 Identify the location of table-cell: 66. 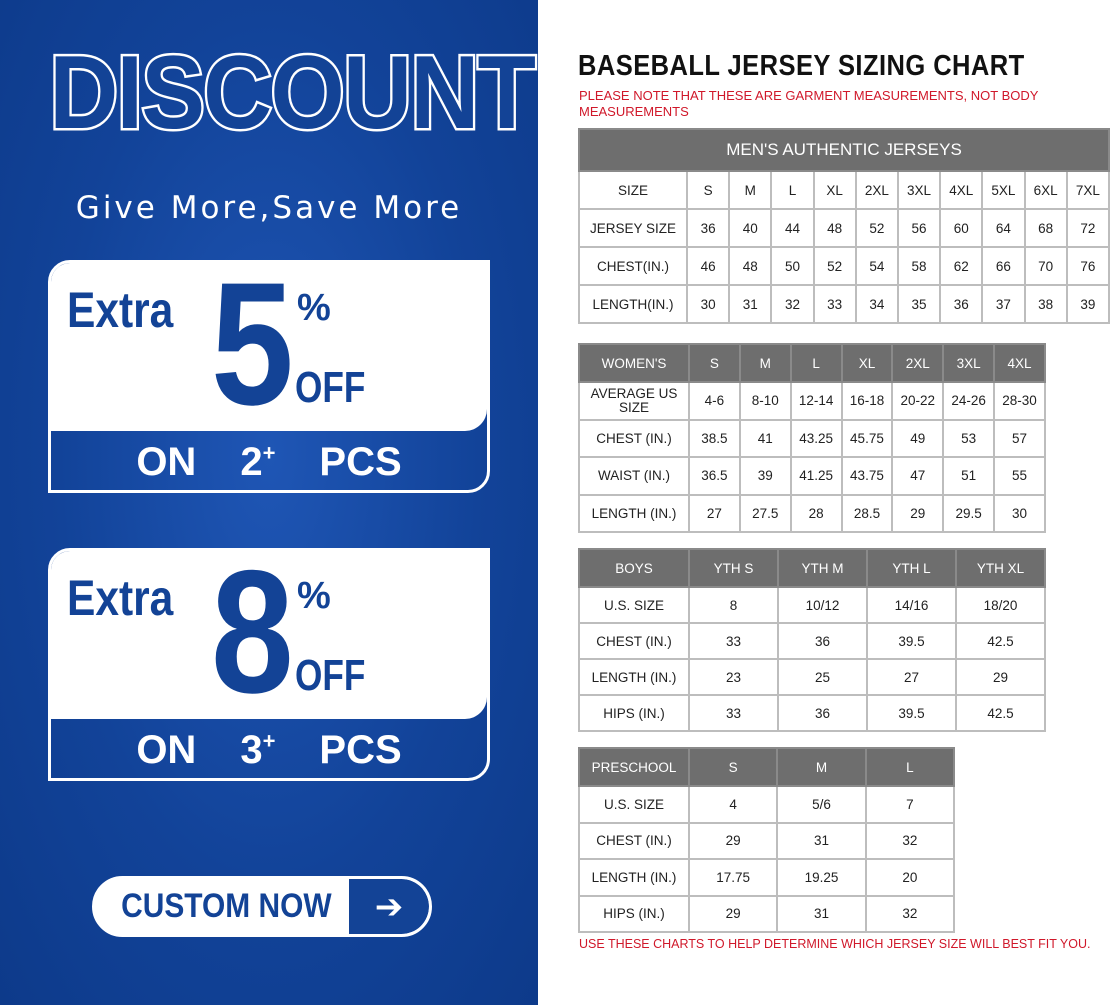
(1003, 266).